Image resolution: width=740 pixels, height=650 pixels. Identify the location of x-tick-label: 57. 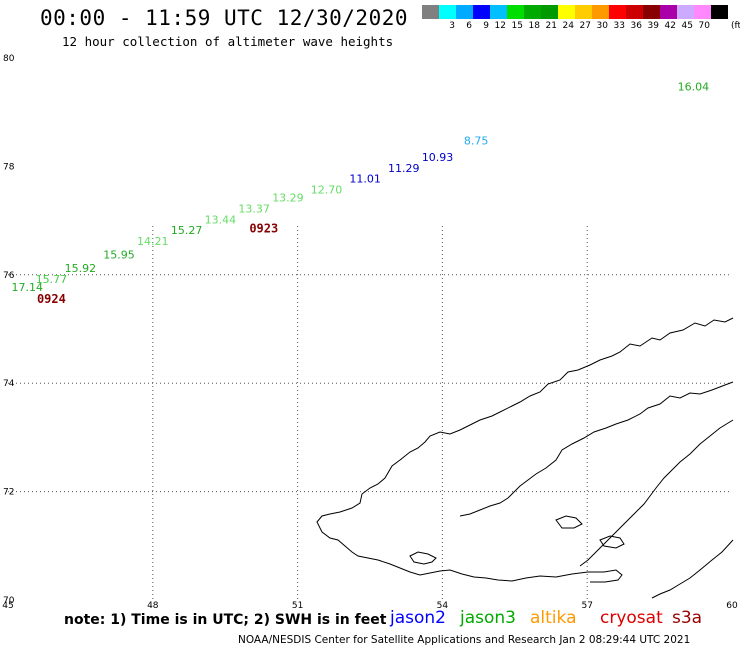
(586, 606).